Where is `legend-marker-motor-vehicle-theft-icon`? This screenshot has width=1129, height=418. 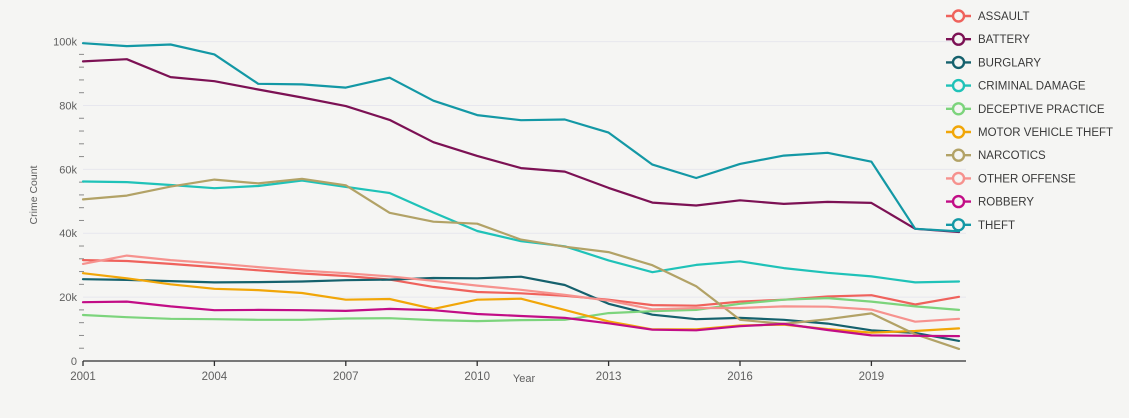
legend-marker-motor-vehicle-theft-icon is located at coordinates (958, 132).